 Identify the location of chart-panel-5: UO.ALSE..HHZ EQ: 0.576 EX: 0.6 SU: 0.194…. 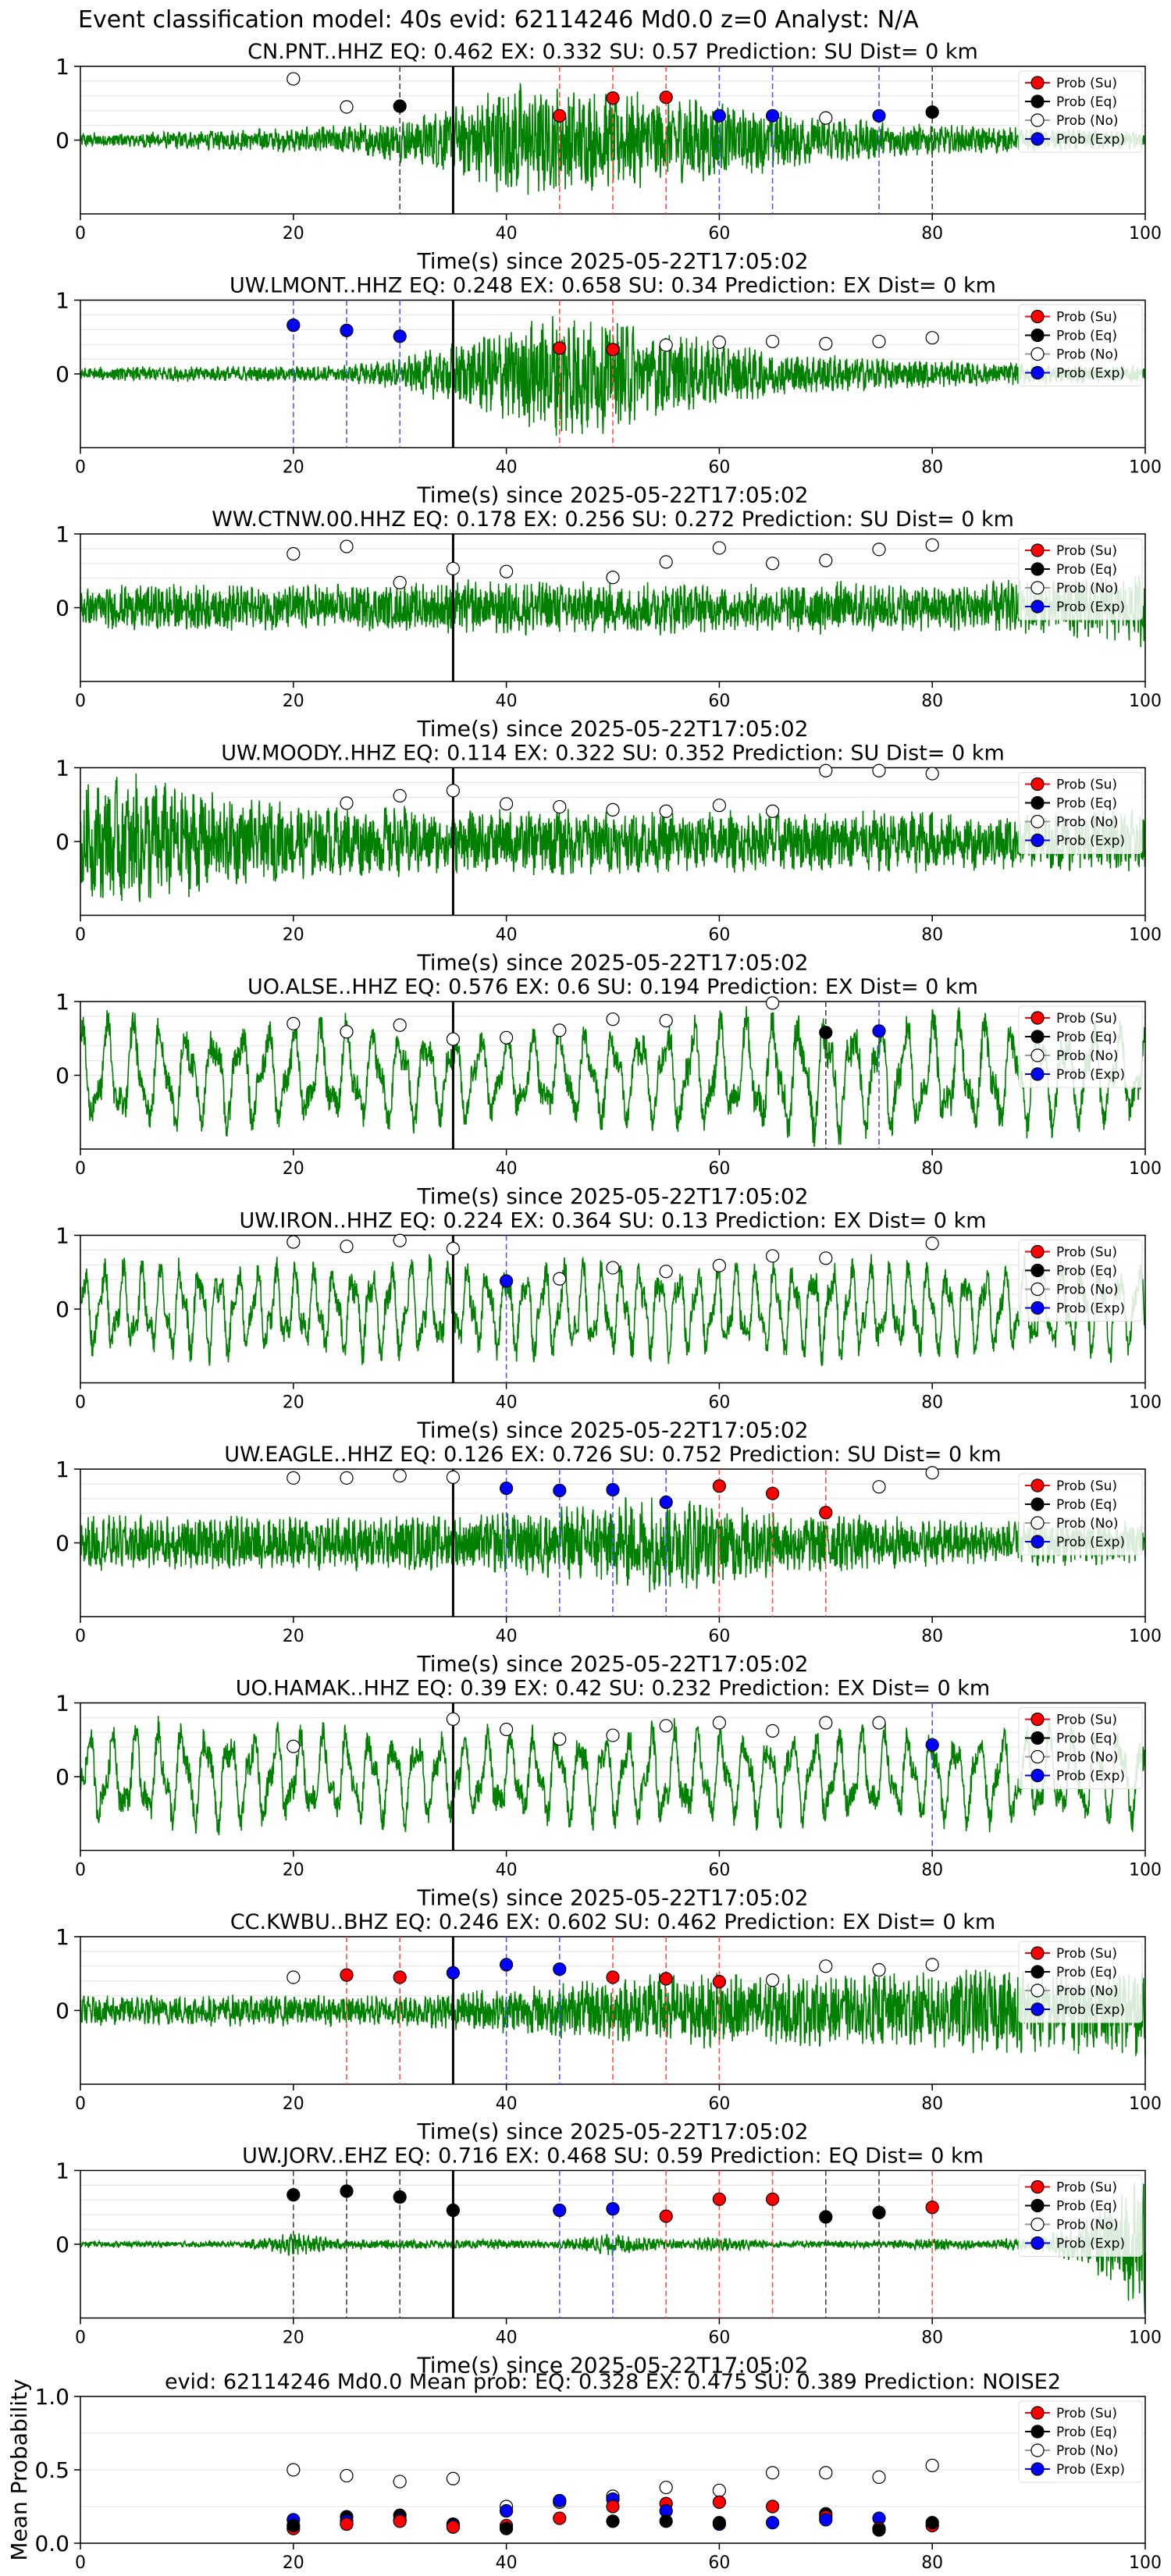
(608, 1092).